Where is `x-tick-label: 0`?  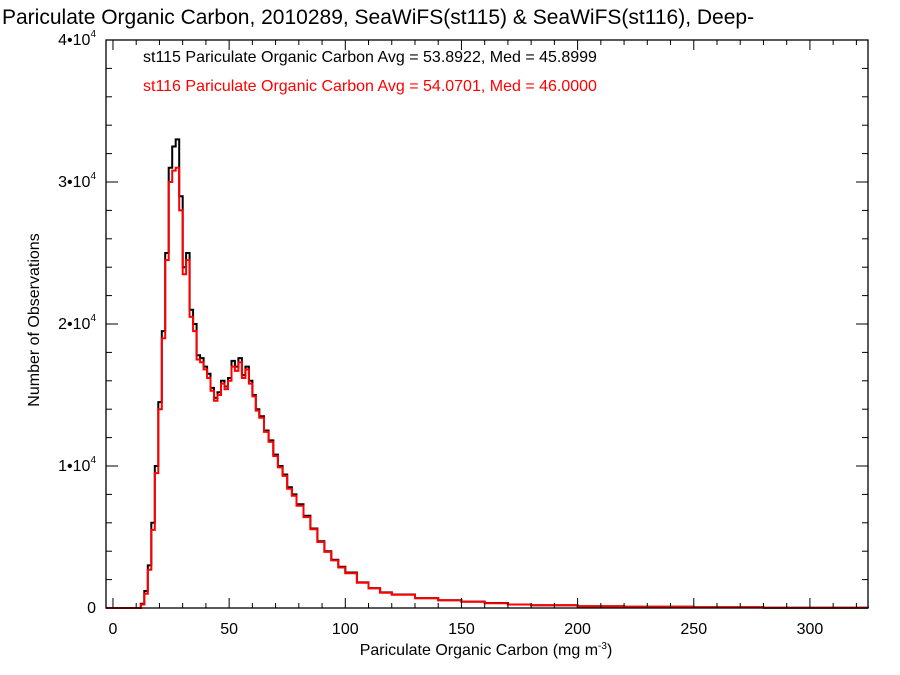
x-tick-label: 0 is located at coordinates (113, 629).